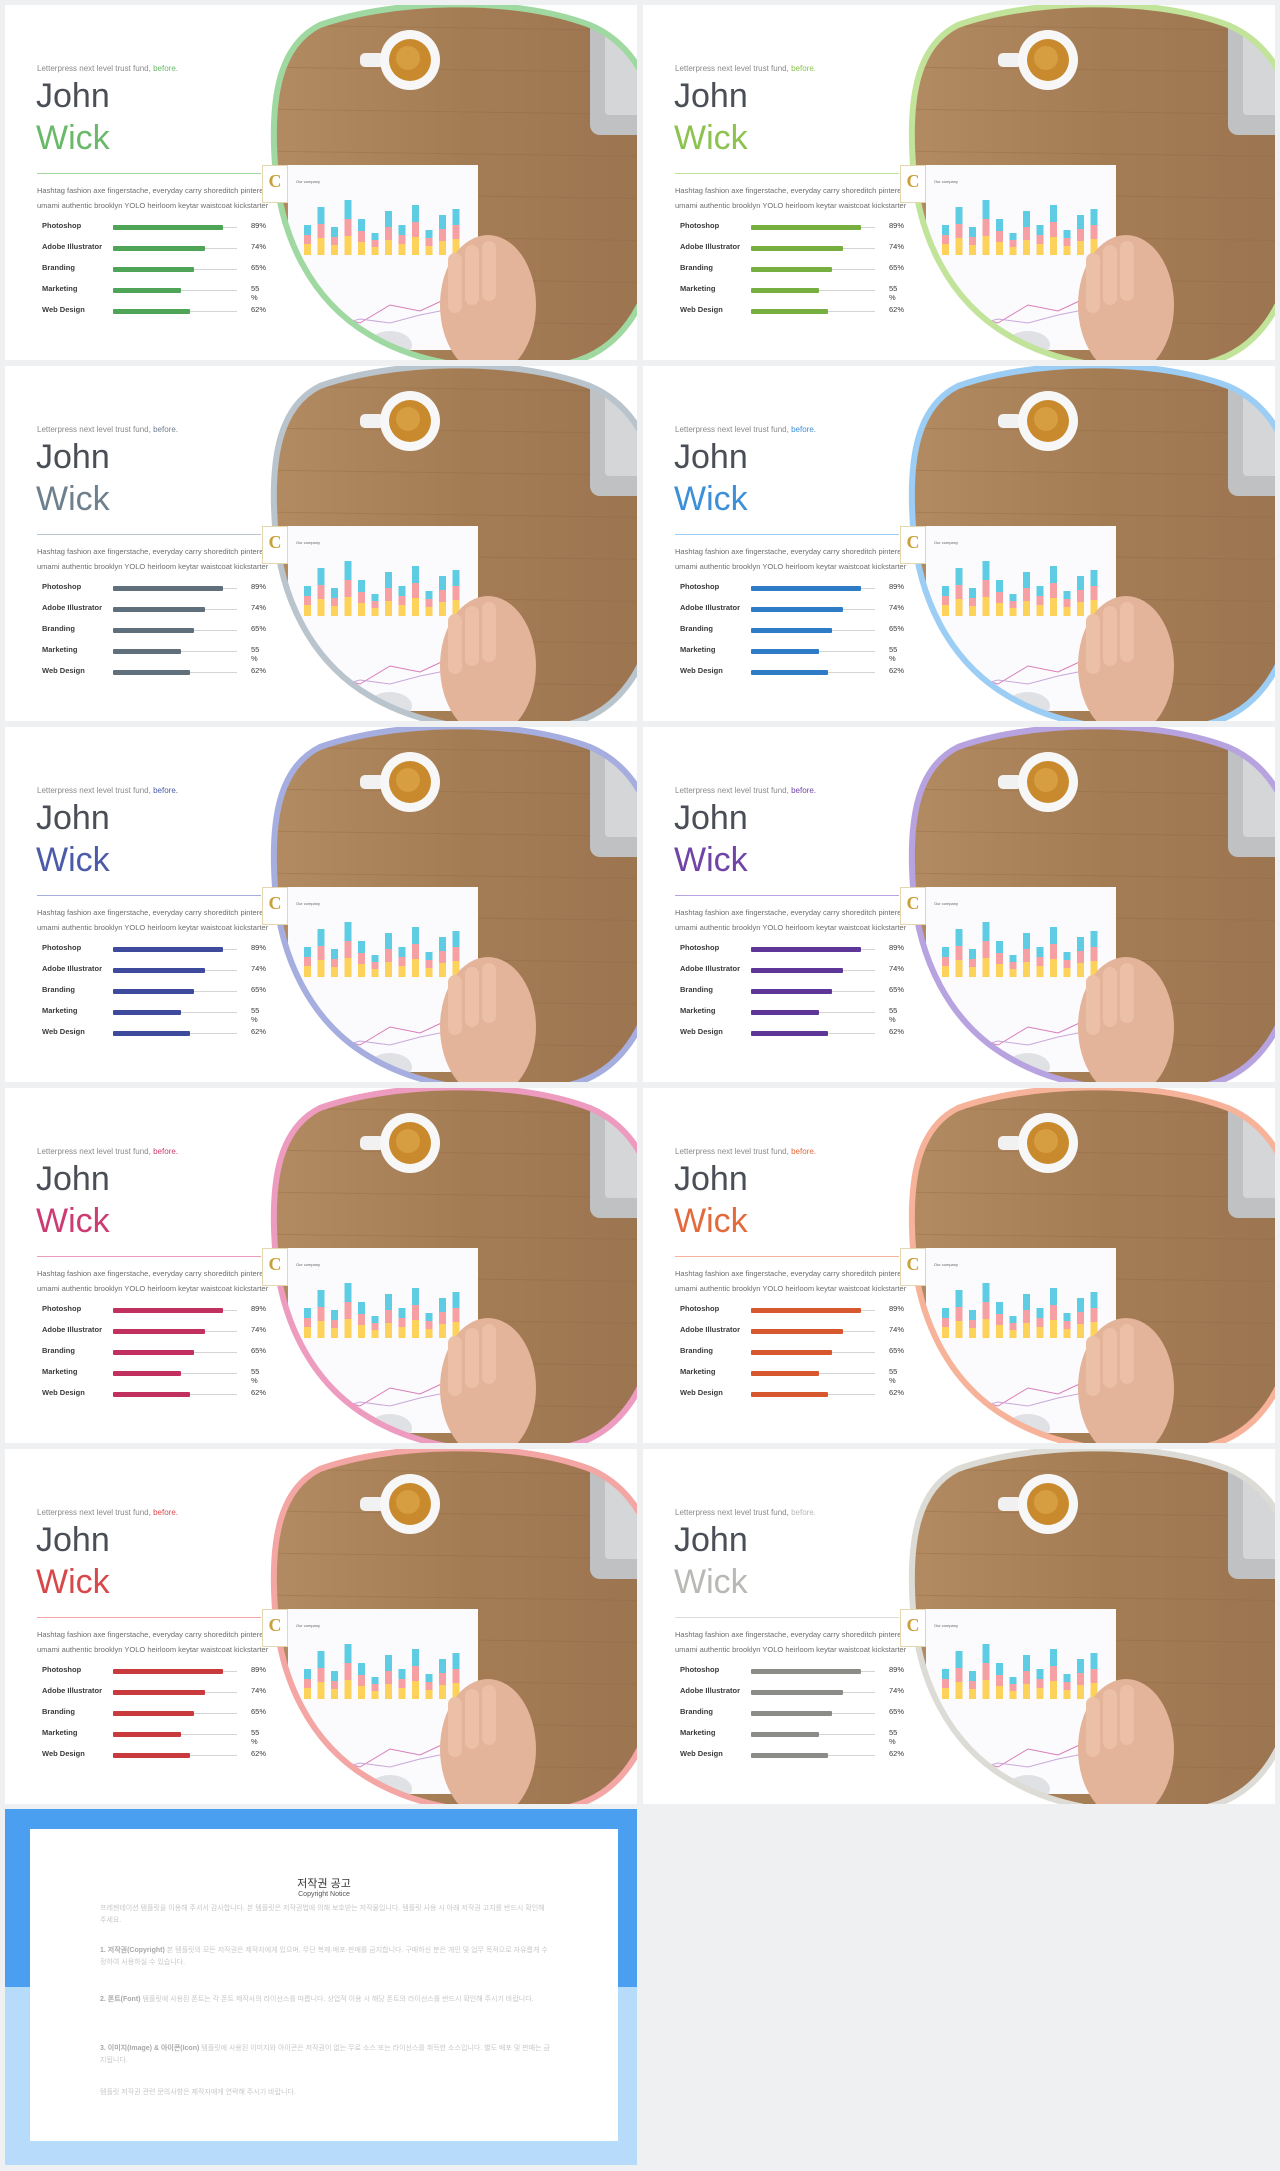  What do you see at coordinates (73, 96) in the screenshot?
I see `first-name: John` at bounding box center [73, 96].